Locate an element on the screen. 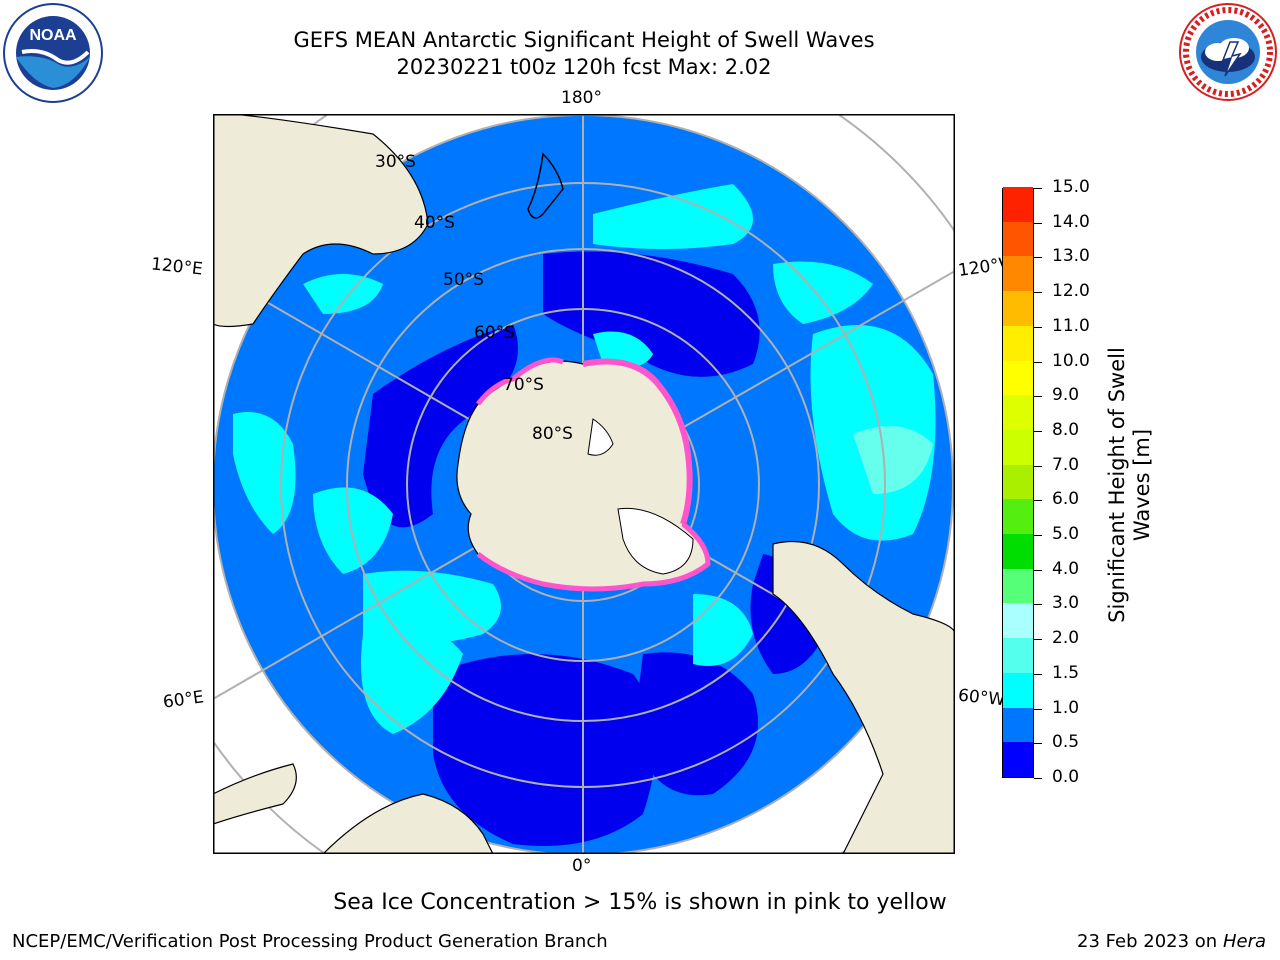 The width and height of the screenshot is (1280, 960). colorbar is located at coordinates (1018, 482).